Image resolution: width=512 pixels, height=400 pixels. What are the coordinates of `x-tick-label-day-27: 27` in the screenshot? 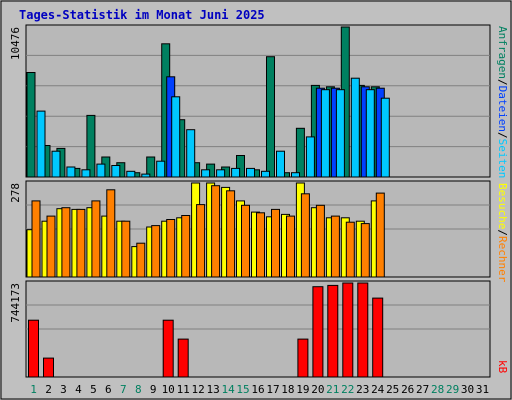 It's located at (422, 389).